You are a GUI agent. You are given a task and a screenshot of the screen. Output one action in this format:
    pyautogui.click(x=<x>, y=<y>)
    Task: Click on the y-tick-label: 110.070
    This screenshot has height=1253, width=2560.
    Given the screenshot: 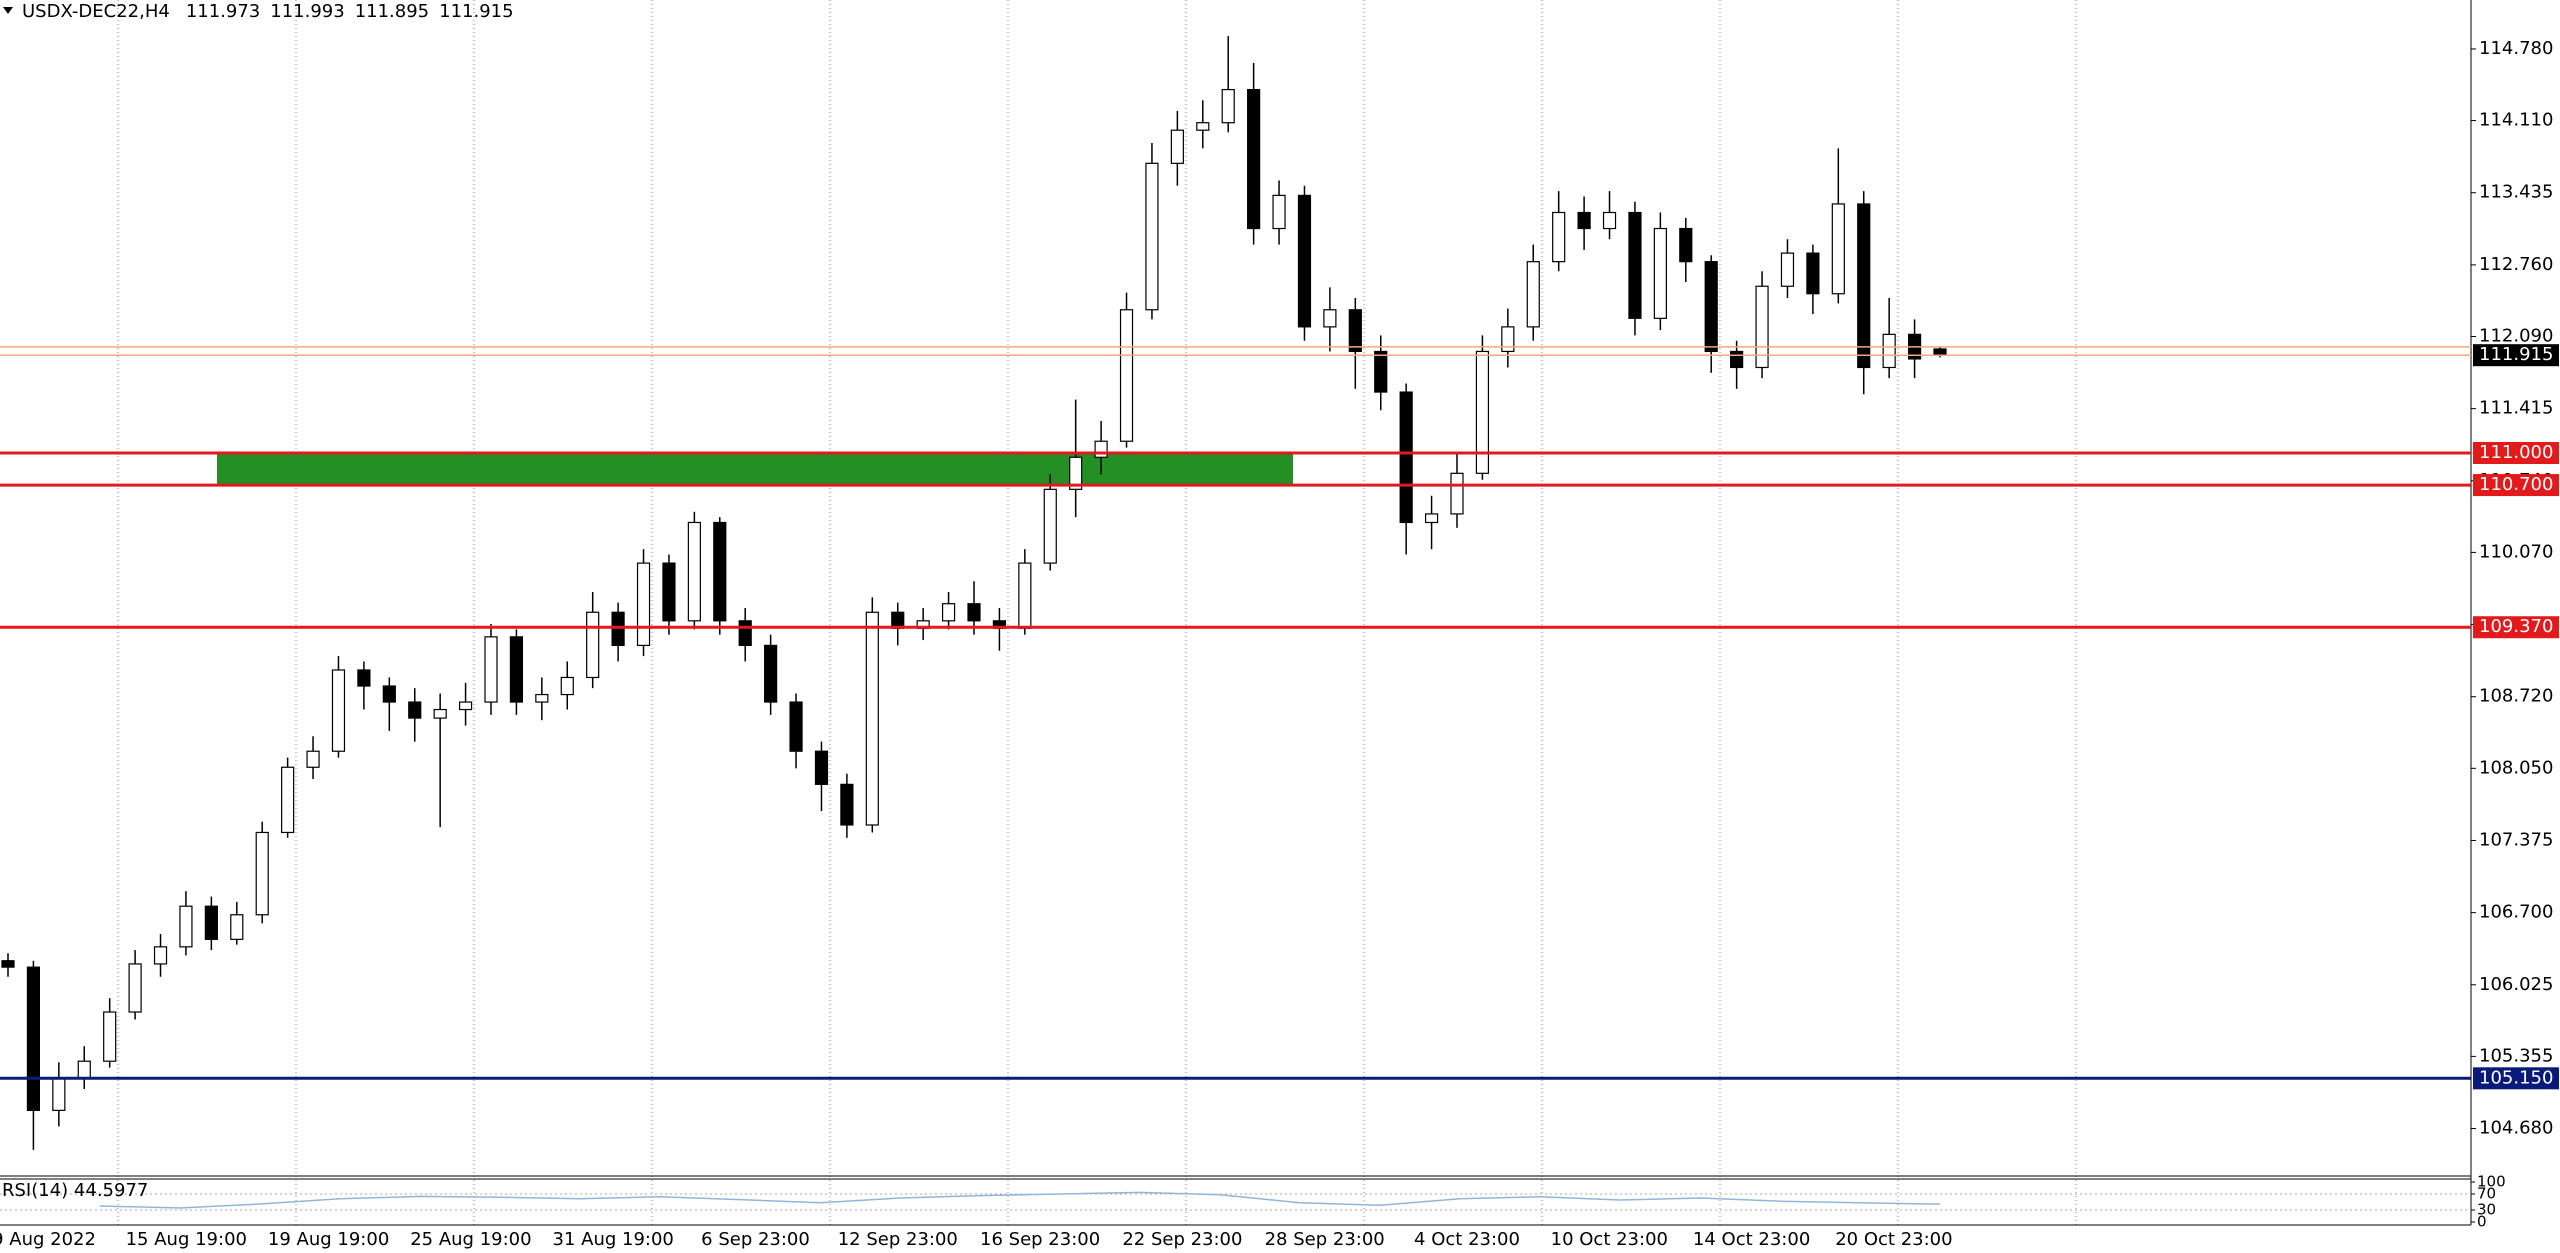 What is the action you would take?
    pyautogui.click(x=2516, y=551)
    